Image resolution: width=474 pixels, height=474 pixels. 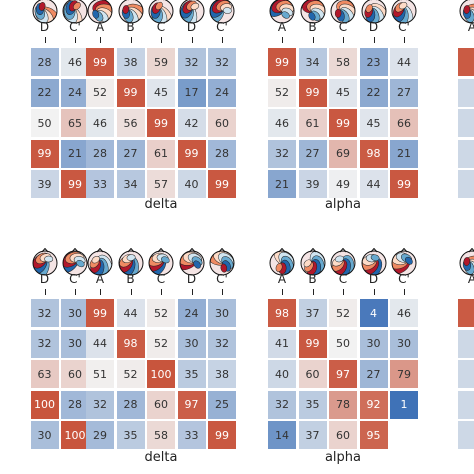 What do you see at coordinates (373, 62) in the screenshot?
I see `heatmap-cell: 23` at bounding box center [373, 62].